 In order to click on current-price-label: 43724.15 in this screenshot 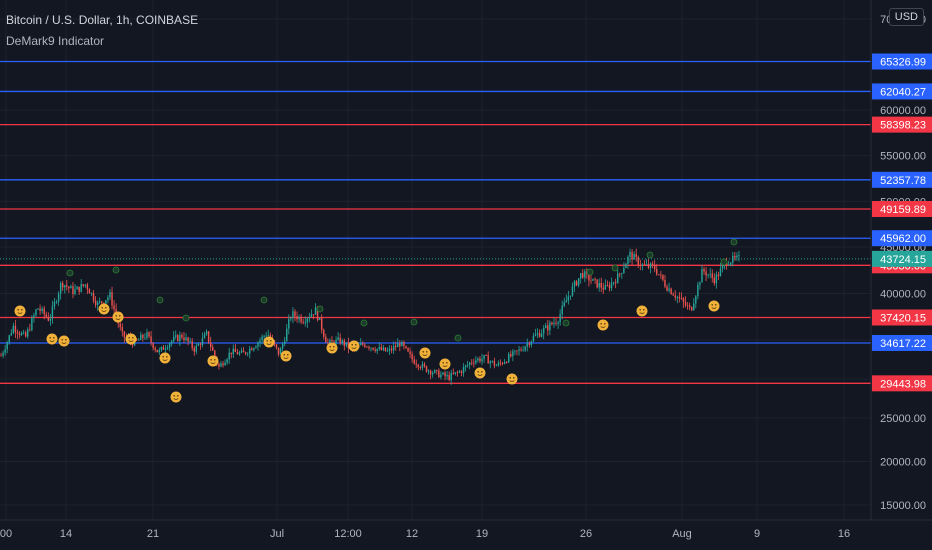, I will do `click(903, 260)`.